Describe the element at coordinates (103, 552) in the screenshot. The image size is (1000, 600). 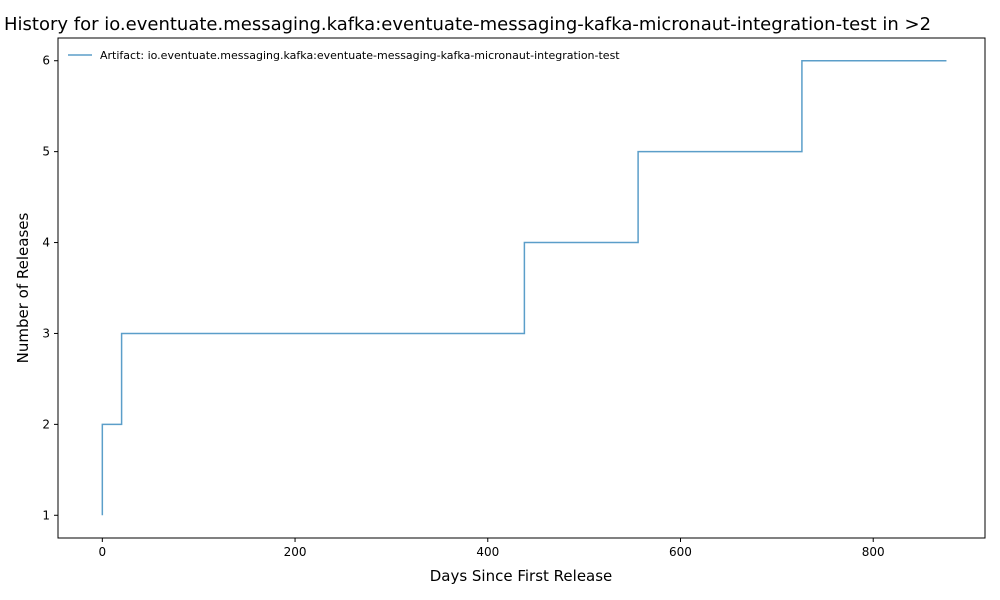
I see `x-tick-label: 0` at that location.